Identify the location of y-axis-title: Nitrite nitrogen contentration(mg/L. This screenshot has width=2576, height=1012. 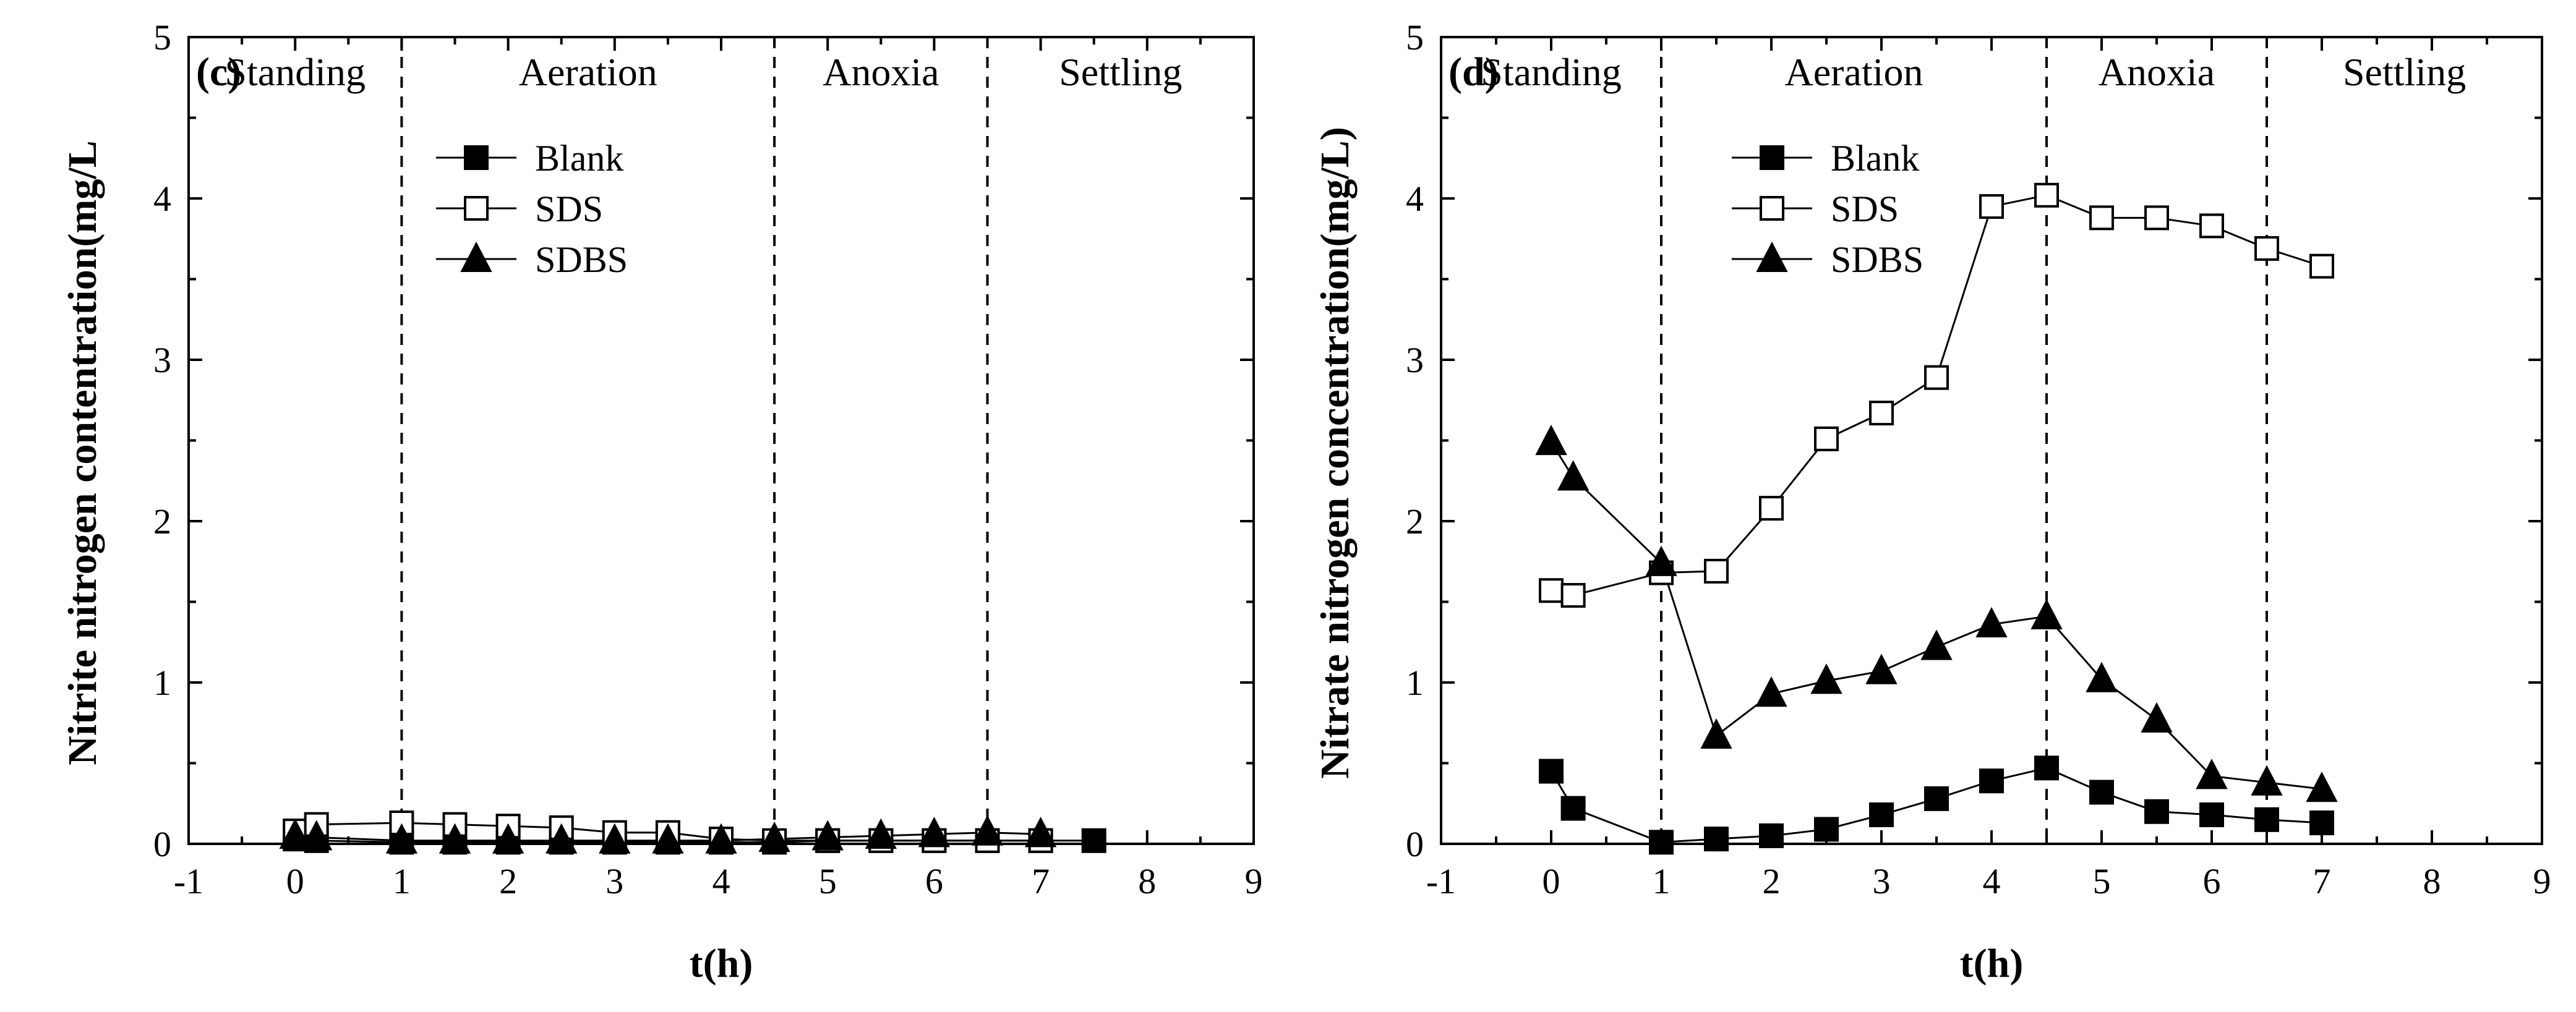
(82, 453).